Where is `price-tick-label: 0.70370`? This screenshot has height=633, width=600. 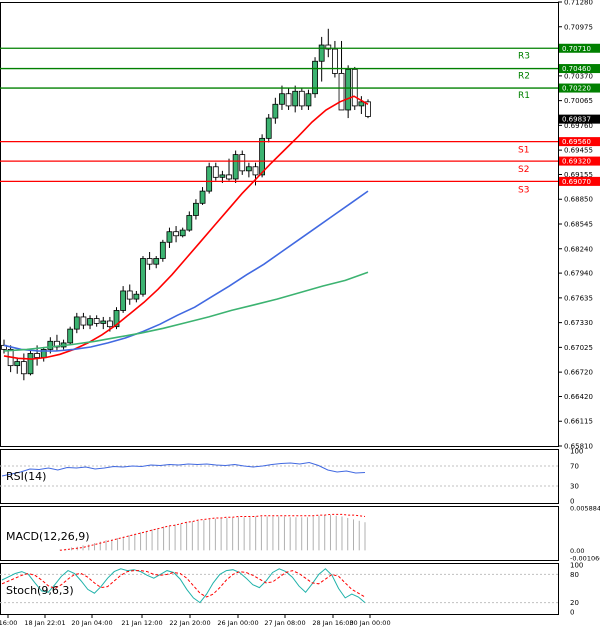 price-tick-label: 0.70370 is located at coordinates (578, 76).